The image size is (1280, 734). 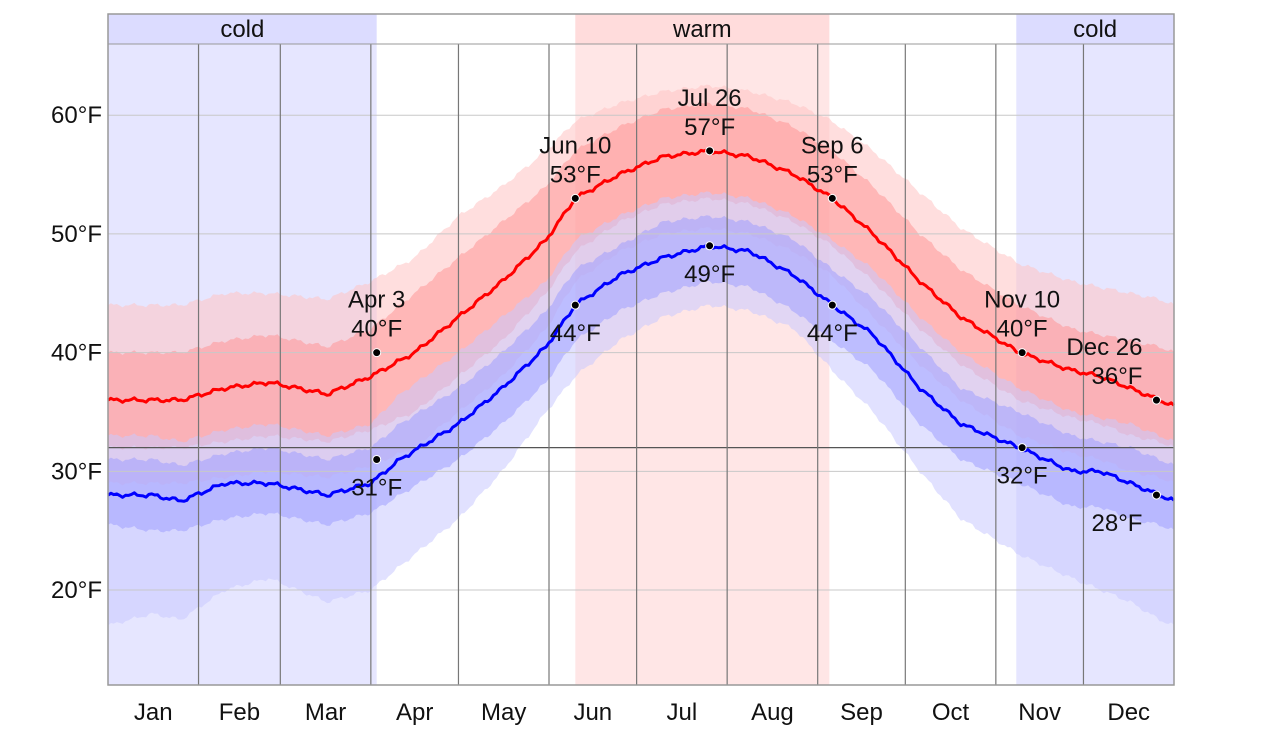 I want to click on y-tick-label: 60°F, so click(x=76, y=115).